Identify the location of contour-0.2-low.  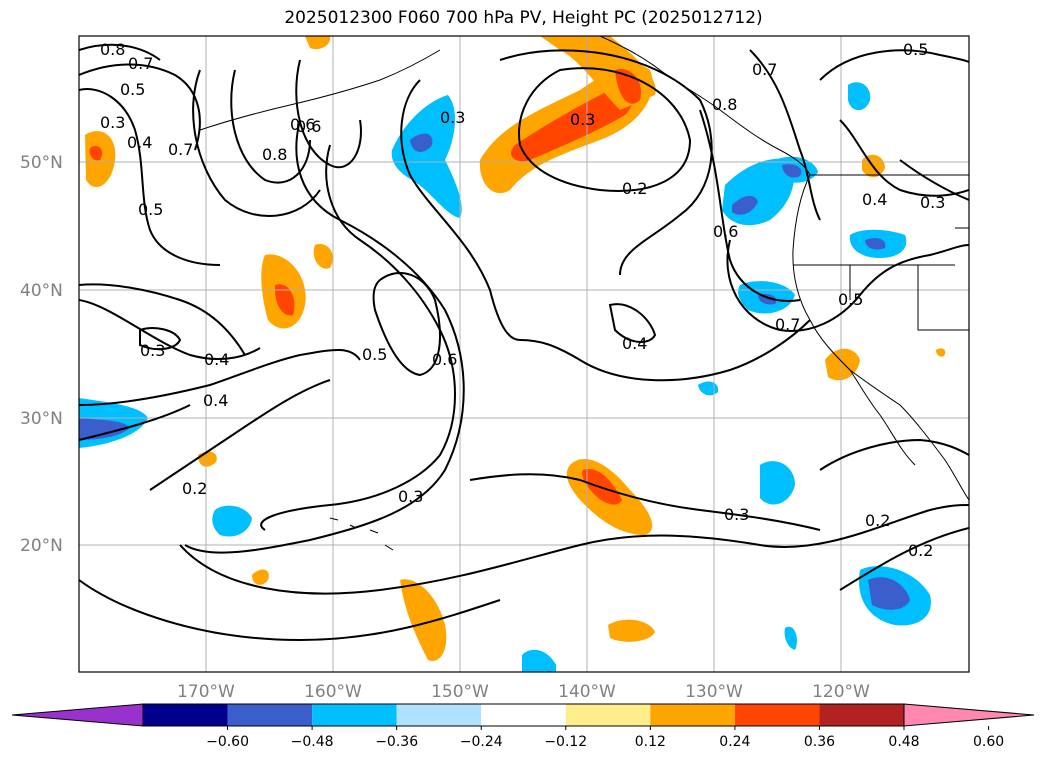
(605, 129).